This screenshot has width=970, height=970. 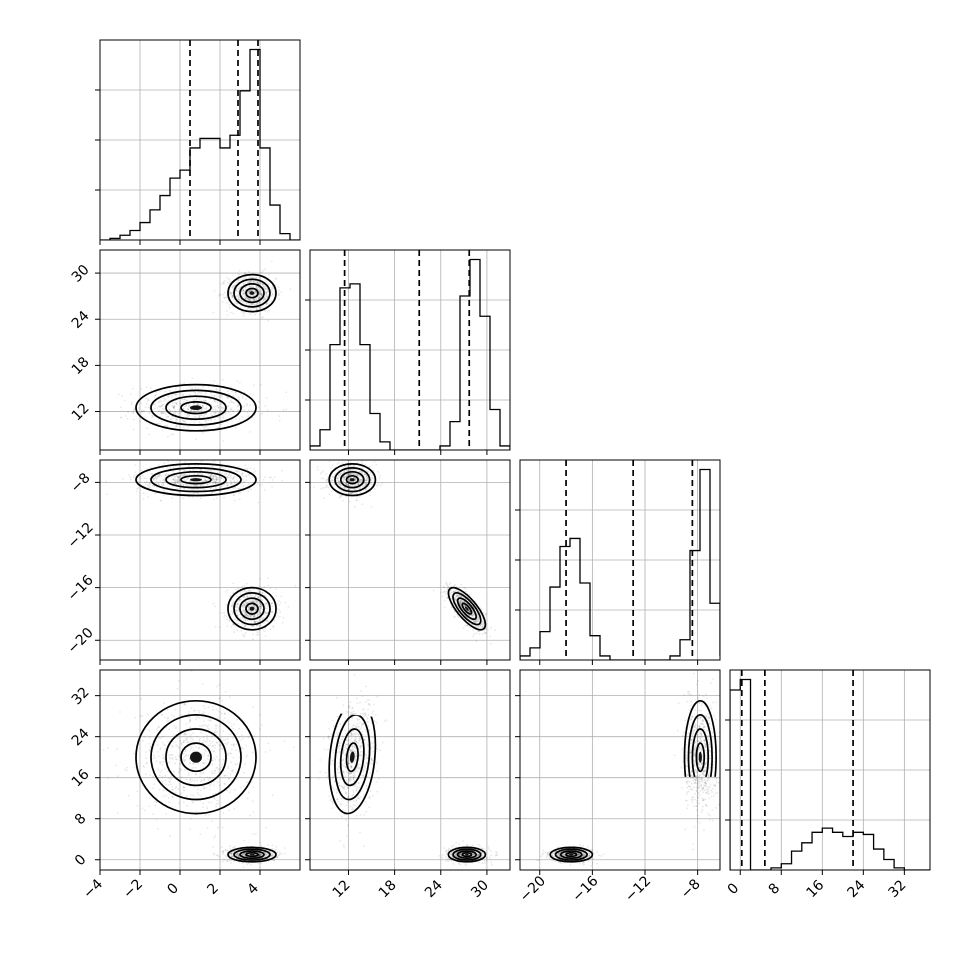 What do you see at coordinates (200, 350) in the screenshot?
I see `axes-frame` at bounding box center [200, 350].